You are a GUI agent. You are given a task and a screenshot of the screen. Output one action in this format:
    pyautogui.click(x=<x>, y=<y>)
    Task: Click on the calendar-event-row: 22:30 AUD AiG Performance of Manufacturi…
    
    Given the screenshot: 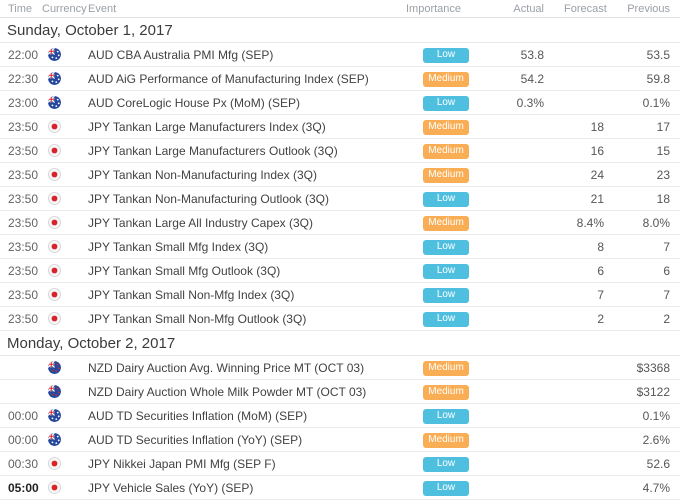 What is the action you would take?
    pyautogui.click(x=340, y=79)
    